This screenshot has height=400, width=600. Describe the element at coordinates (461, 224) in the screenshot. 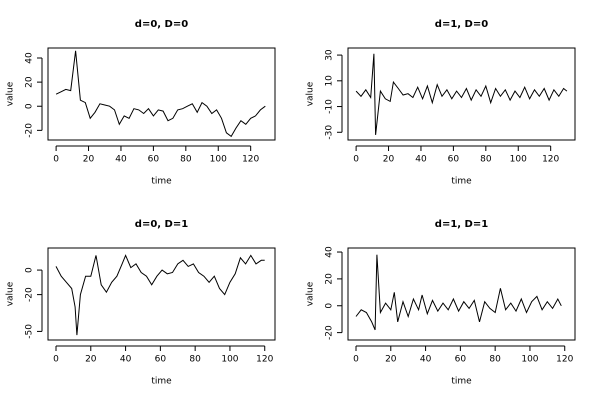

I see `chart-title: d=1, D=1` at that location.